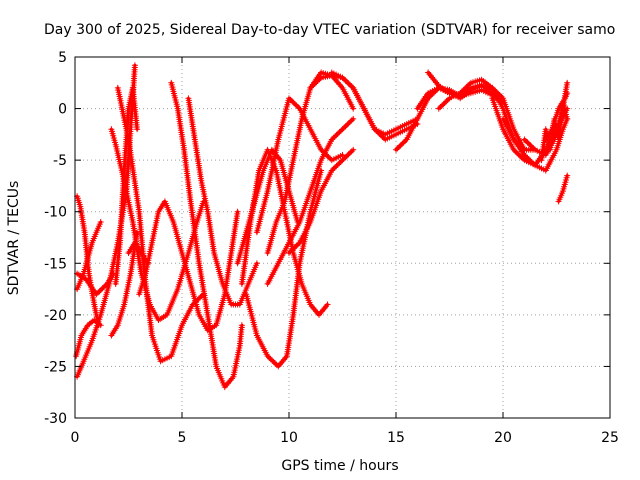 Image resolution: width=640 pixels, height=480 pixels. Describe the element at coordinates (503, 438) in the screenshot. I see `x-tick-label: 20` at that location.